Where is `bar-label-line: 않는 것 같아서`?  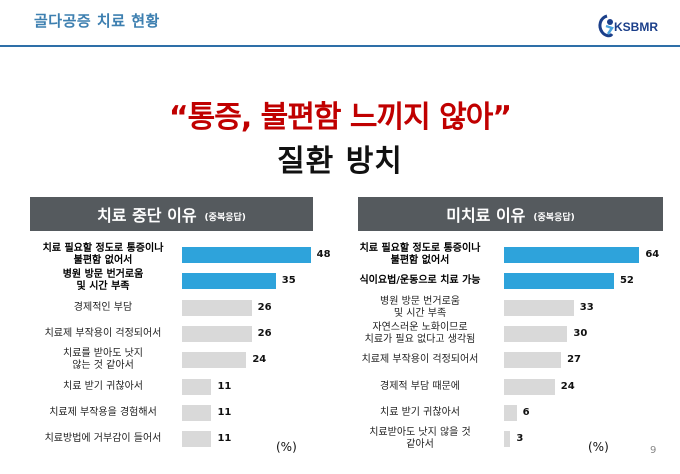 bar-label-line: 않는 것 같아서 is located at coordinates (103, 366).